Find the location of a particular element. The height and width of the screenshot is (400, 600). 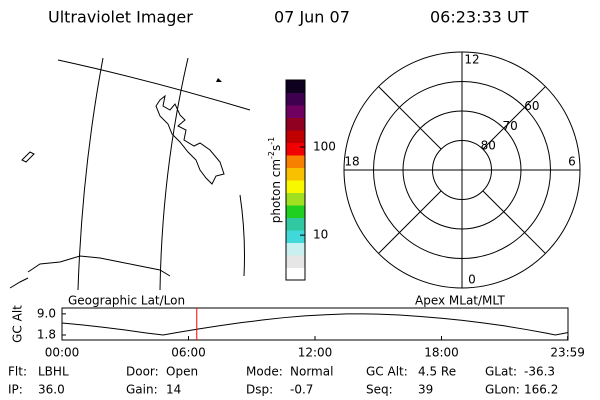

map-symbol is located at coordinates (219, 80).